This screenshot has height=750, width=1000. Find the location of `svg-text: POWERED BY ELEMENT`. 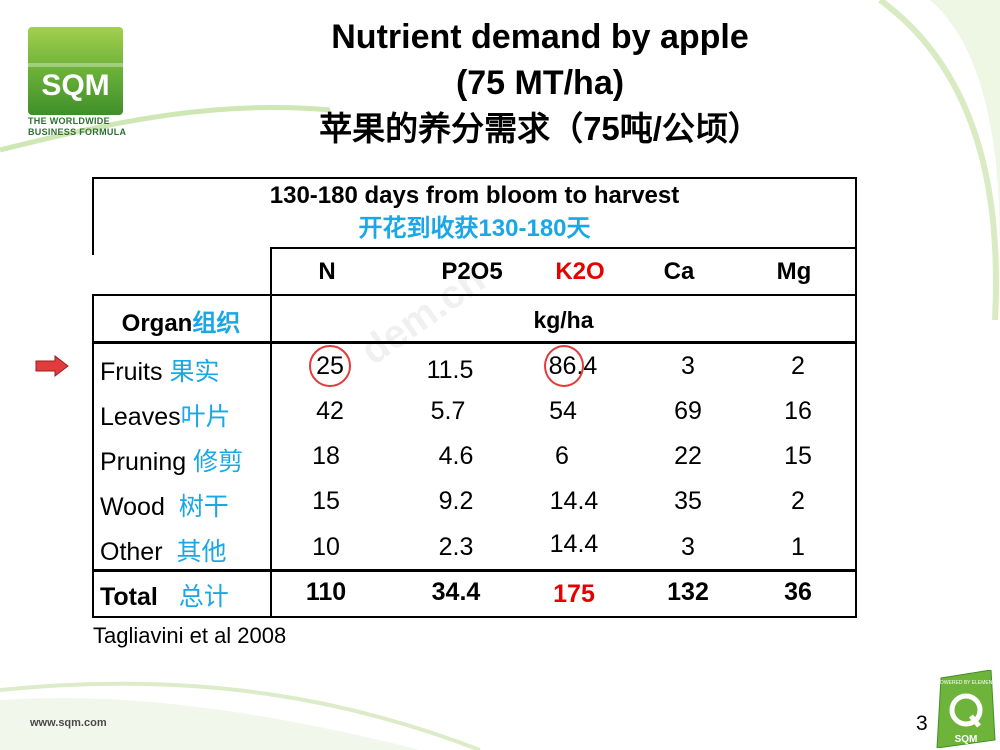

svg-text: POWERED BY ELEMENT is located at coordinates (966, 683).